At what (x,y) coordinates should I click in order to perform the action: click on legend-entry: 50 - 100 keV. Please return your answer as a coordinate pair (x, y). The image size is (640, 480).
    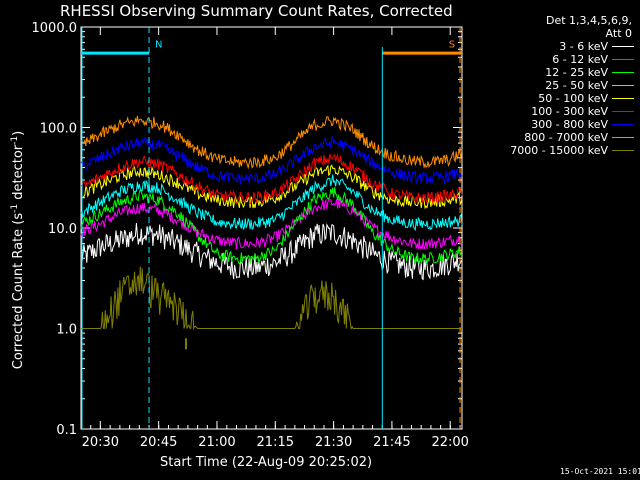
    Looking at the image, I should click on (560, 98).